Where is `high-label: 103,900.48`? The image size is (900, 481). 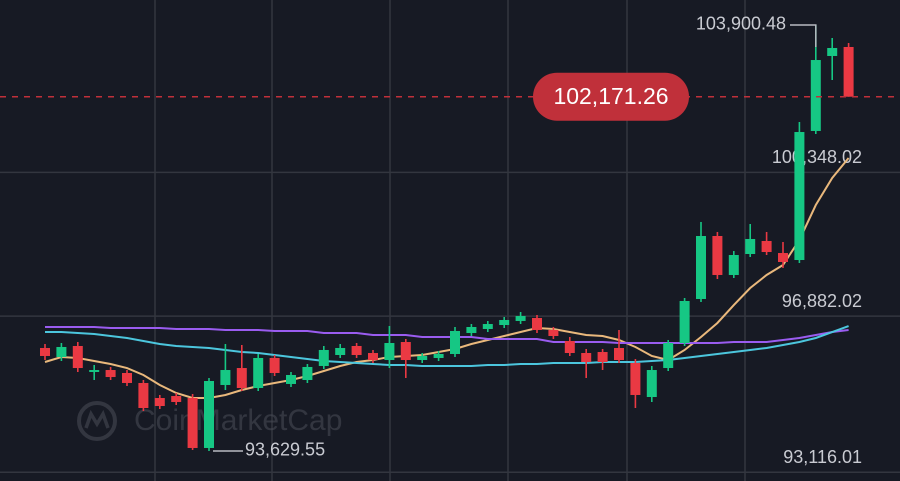
high-label: 103,900.48 is located at coordinates (741, 24).